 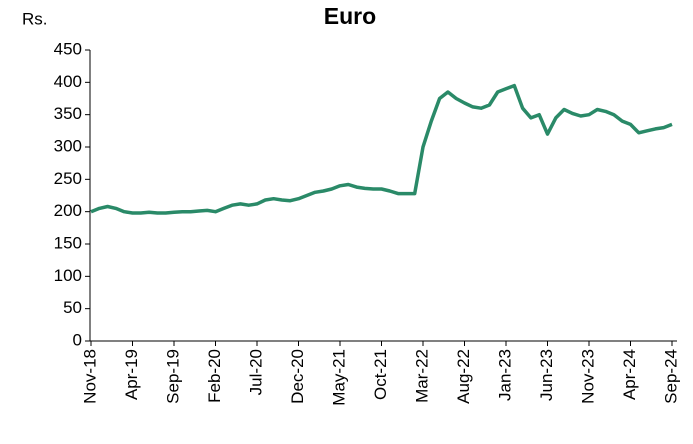 I want to click on x-tick-label: May-21, so click(x=338, y=377).